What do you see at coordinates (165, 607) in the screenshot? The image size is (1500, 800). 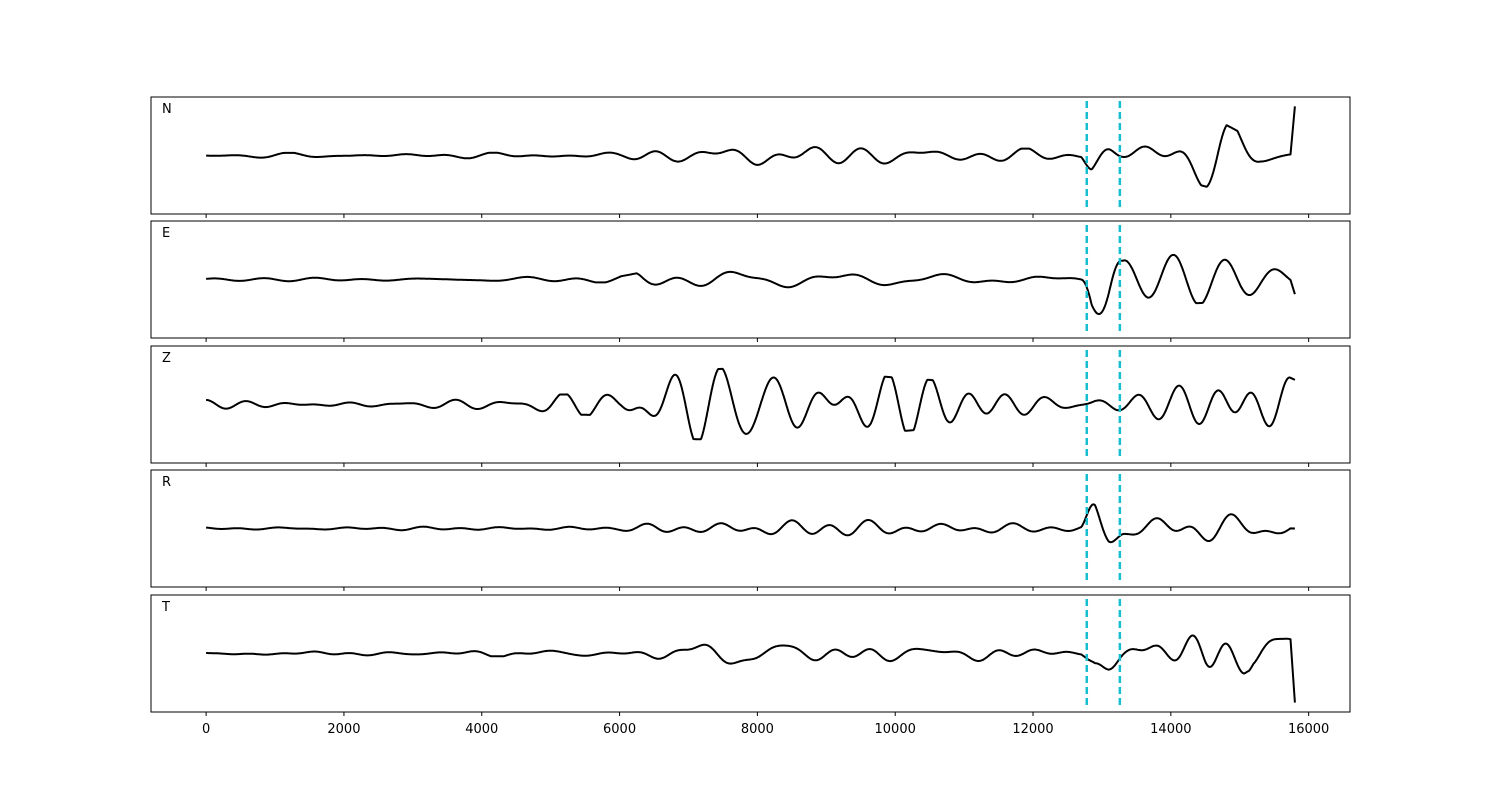 I see `panel-label: T` at bounding box center [165, 607].